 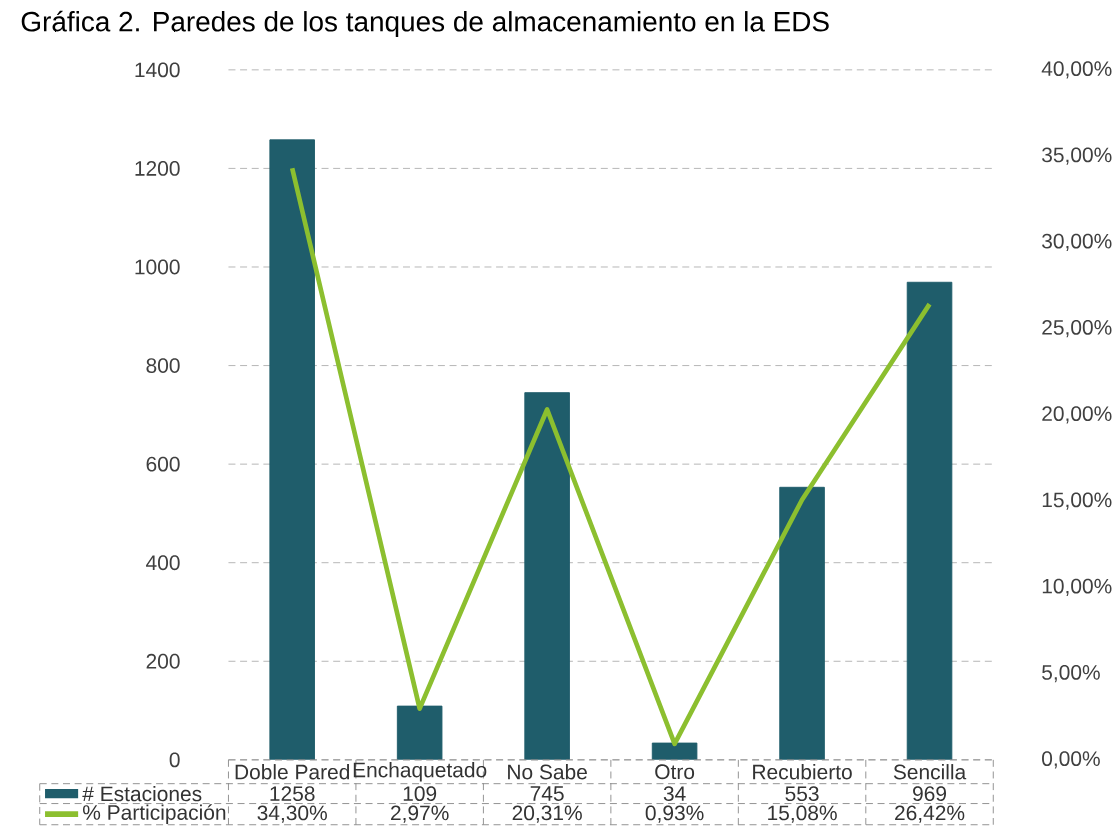 I want to click on y2-tick-label: 35,00%, so click(x=1077, y=156).